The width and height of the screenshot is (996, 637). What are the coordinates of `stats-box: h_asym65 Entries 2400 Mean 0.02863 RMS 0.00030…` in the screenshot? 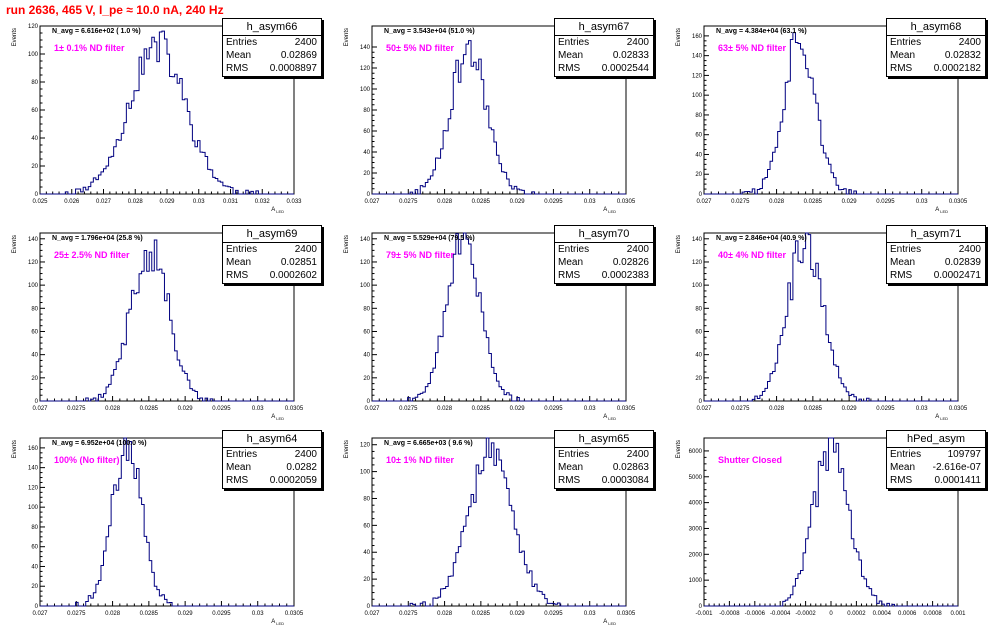 It's located at (604, 459).